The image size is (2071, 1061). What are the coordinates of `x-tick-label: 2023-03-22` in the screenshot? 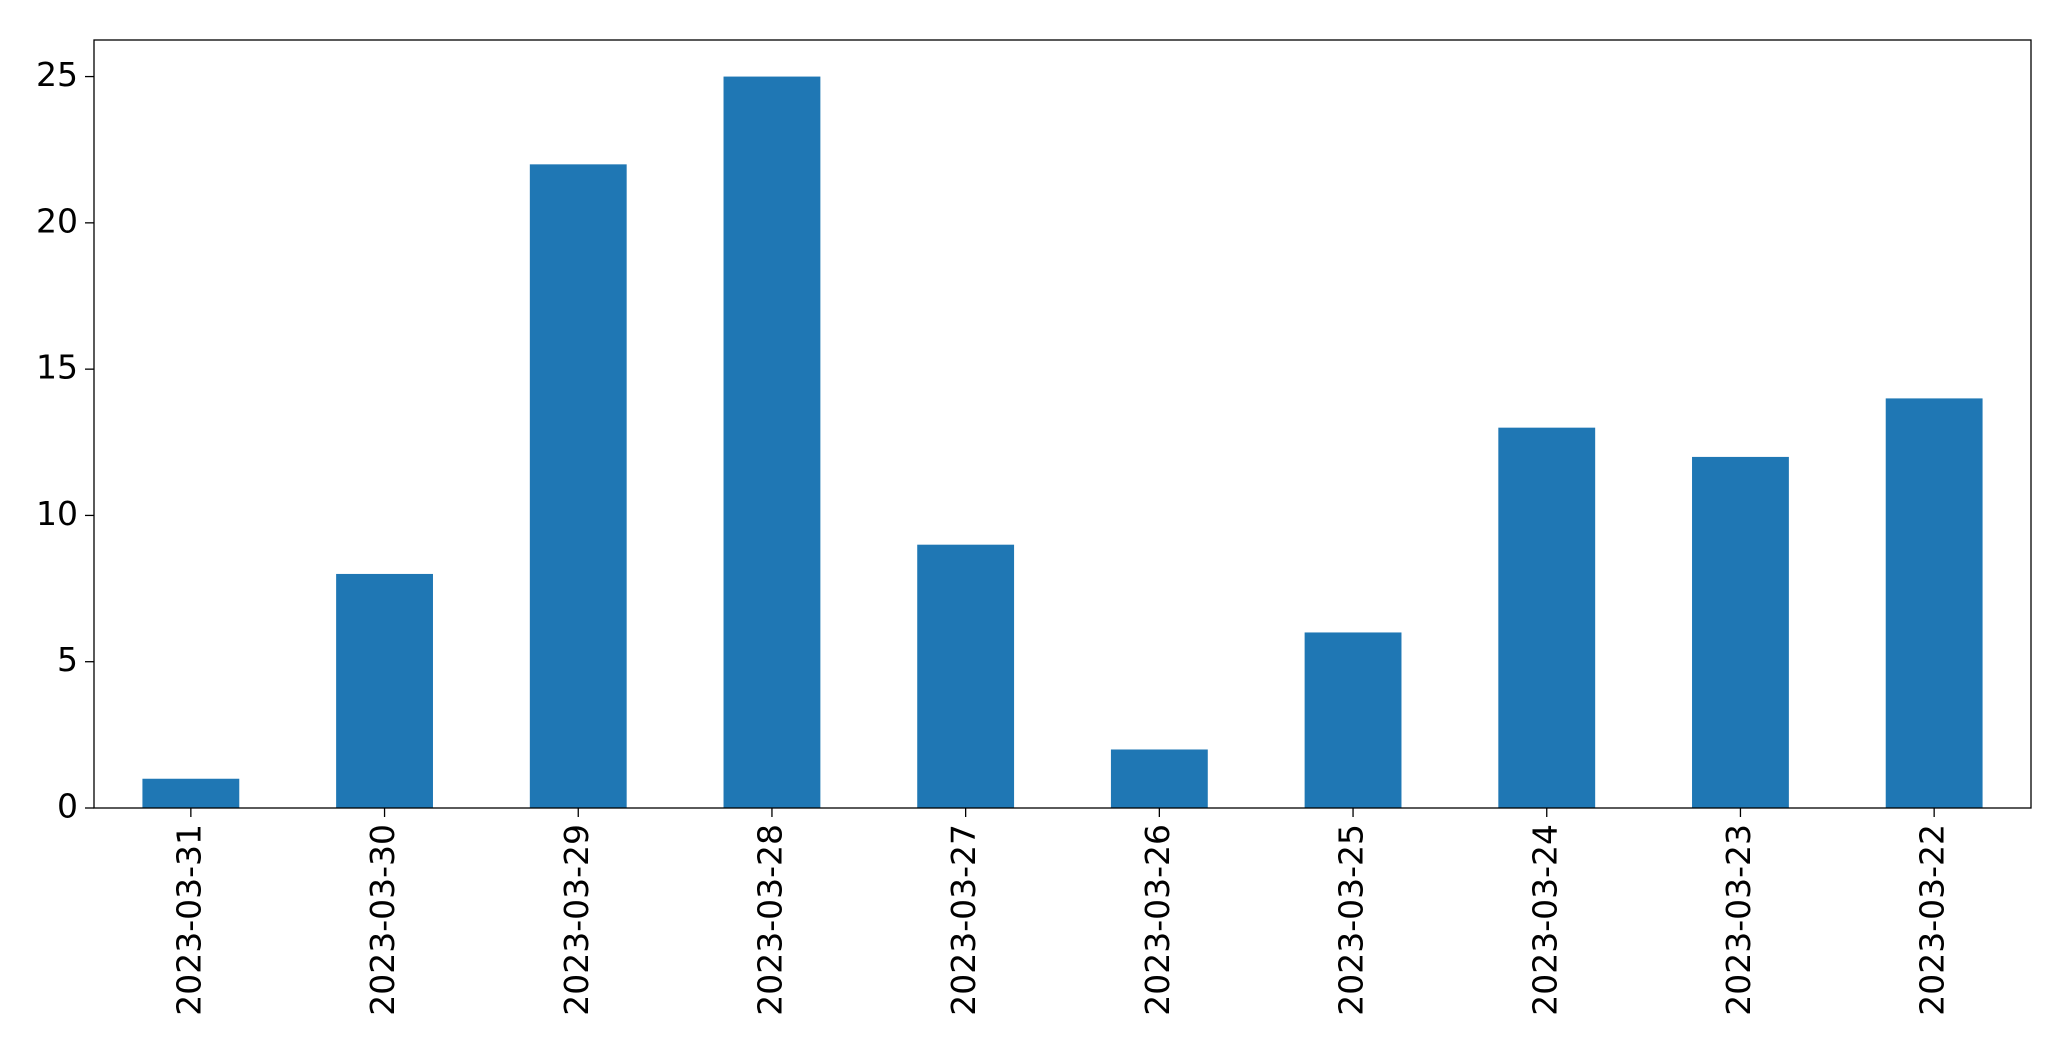 It's located at (1932, 920).